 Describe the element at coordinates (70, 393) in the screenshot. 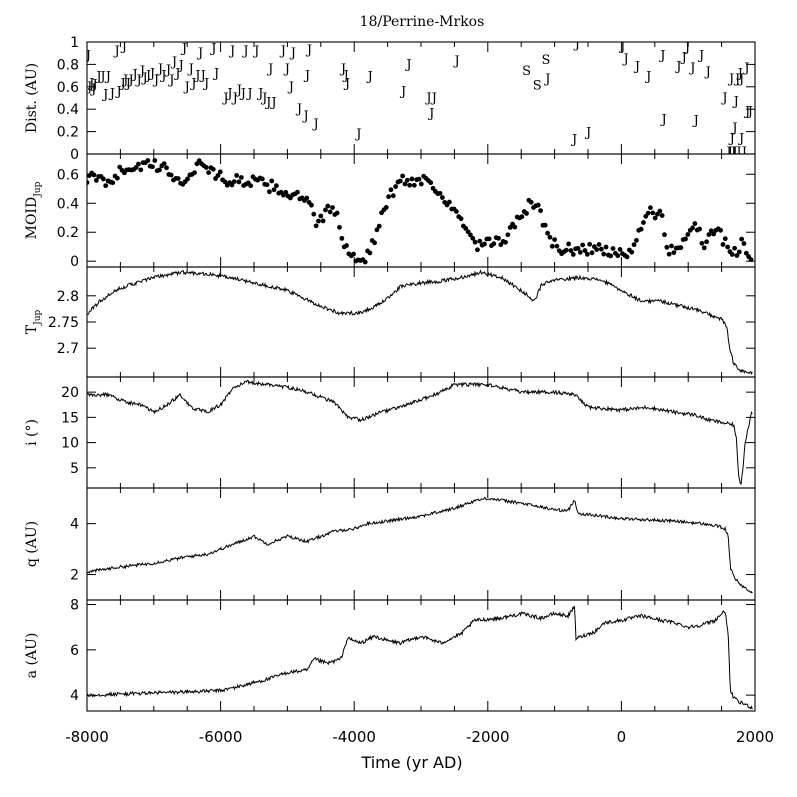

I see `y-tick-label: 20` at that location.